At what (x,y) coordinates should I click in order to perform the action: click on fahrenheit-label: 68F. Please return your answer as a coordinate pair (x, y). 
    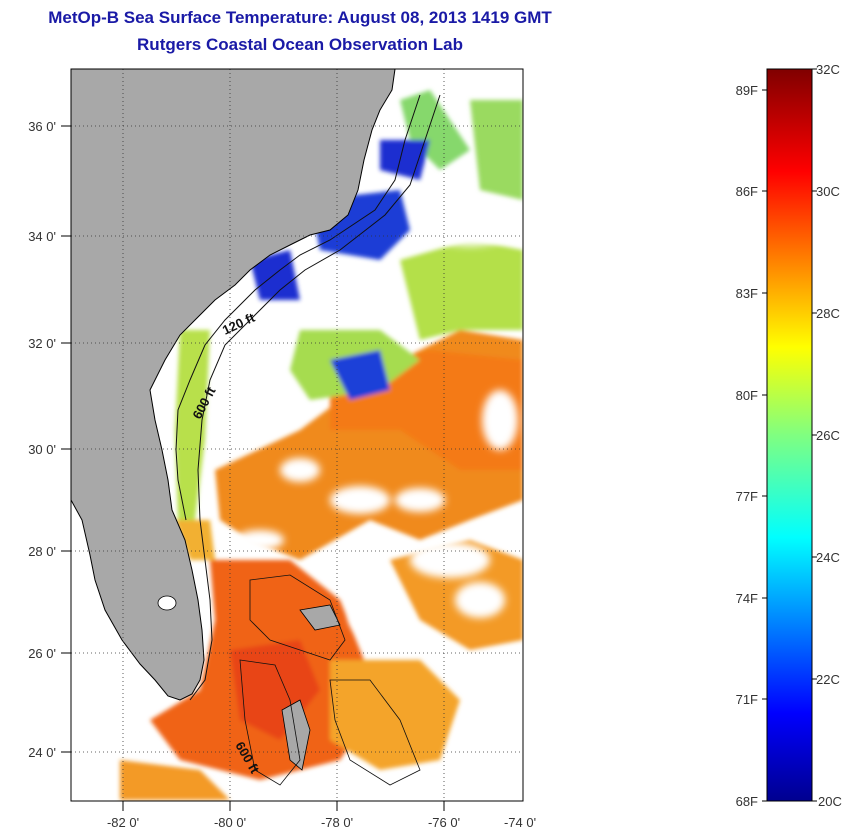
    Looking at the image, I should click on (747, 801).